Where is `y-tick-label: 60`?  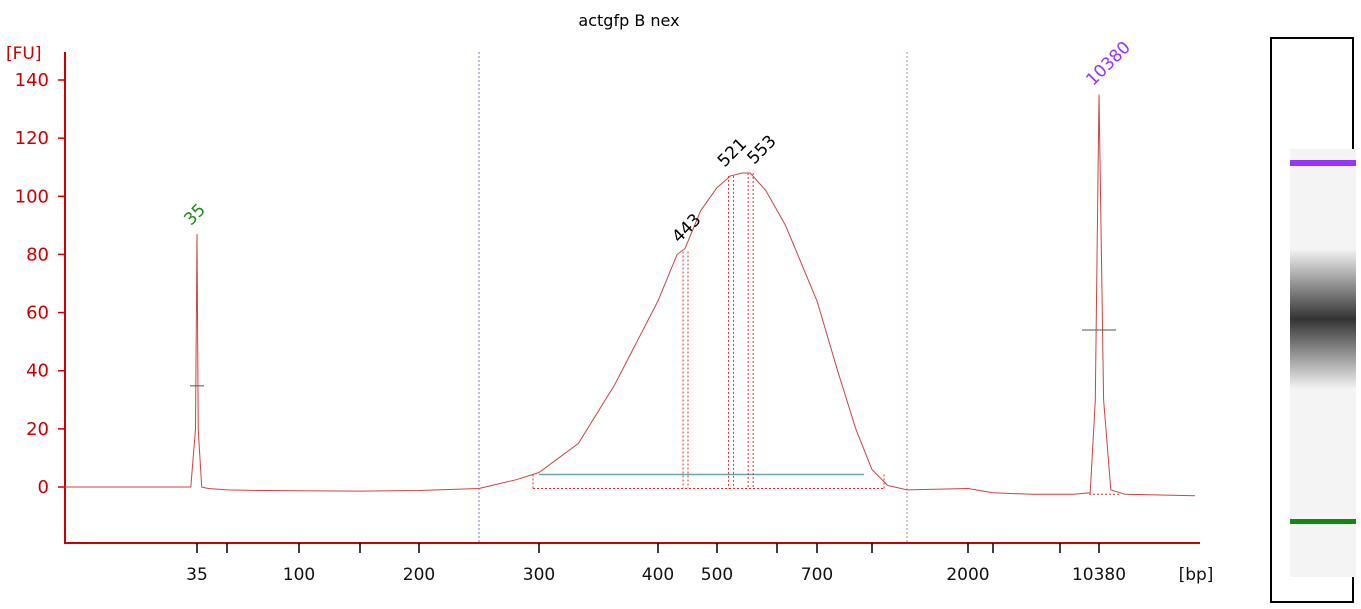 y-tick-label: 60 is located at coordinates (37, 313).